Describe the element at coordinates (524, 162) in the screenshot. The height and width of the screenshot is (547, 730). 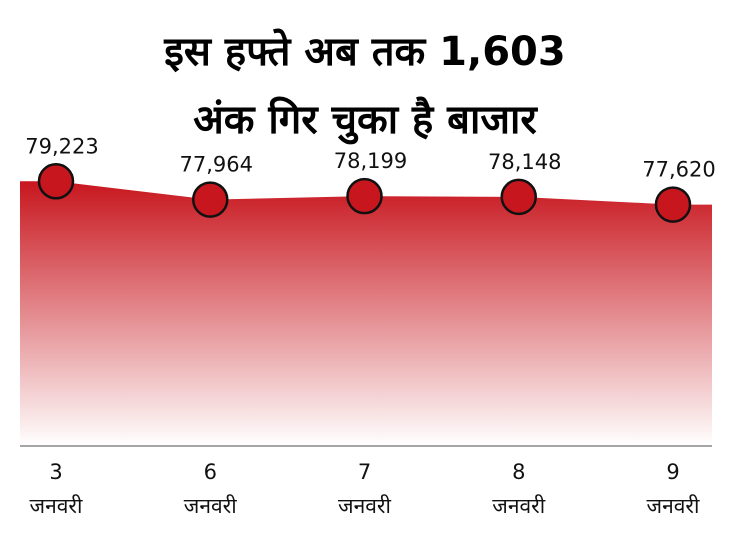
I see `data-label: 78,148` at that location.